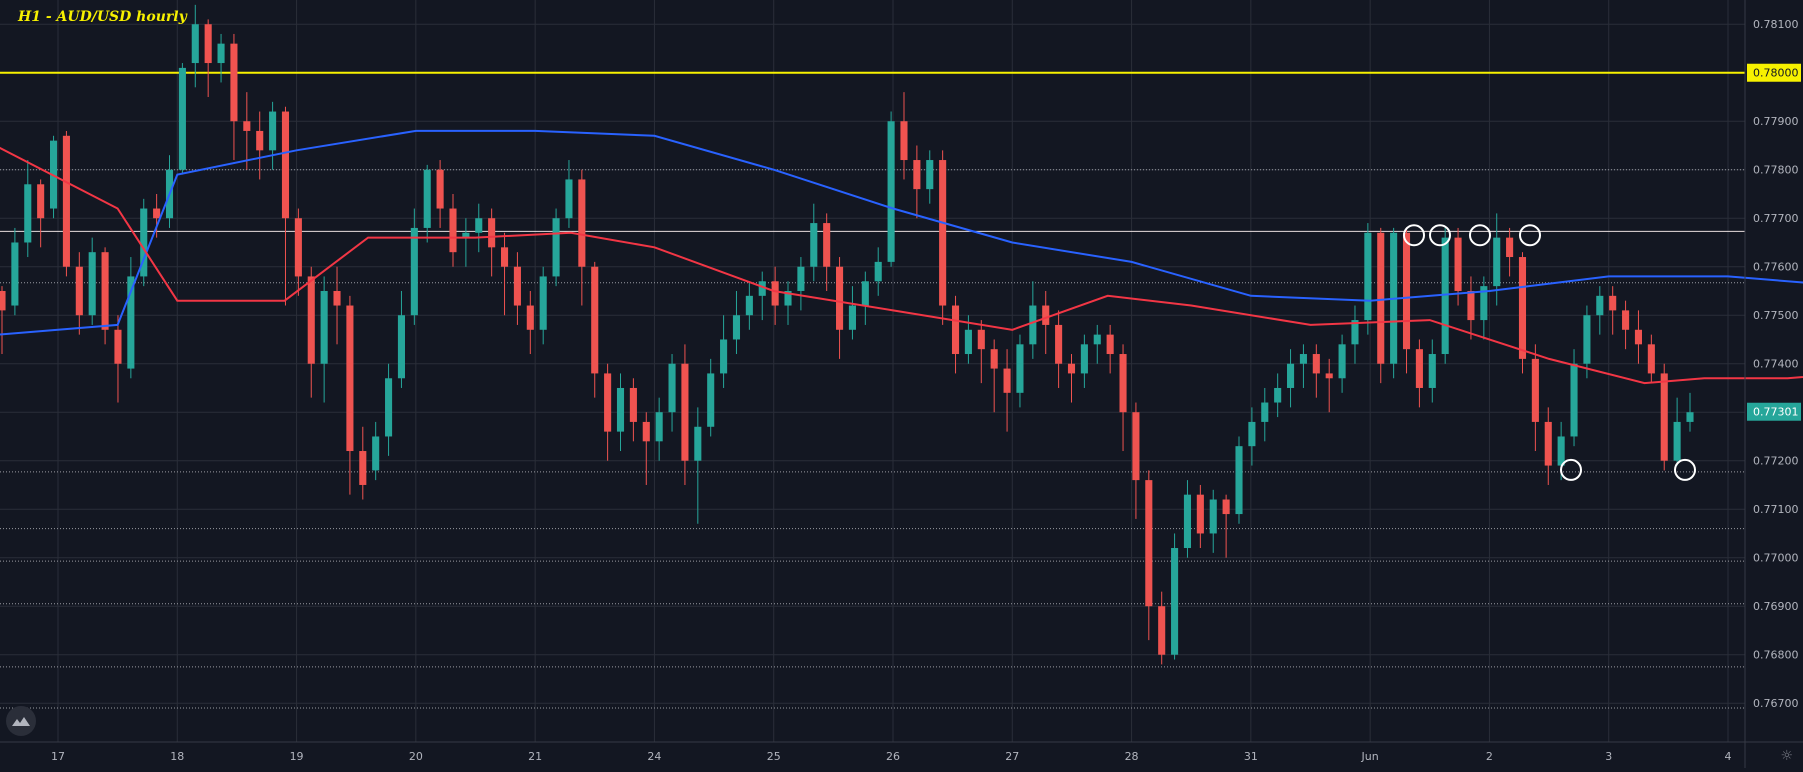 This screenshot has width=1803, height=772. I want to click on price-tick-label: 0.77500, so click(1776, 315).